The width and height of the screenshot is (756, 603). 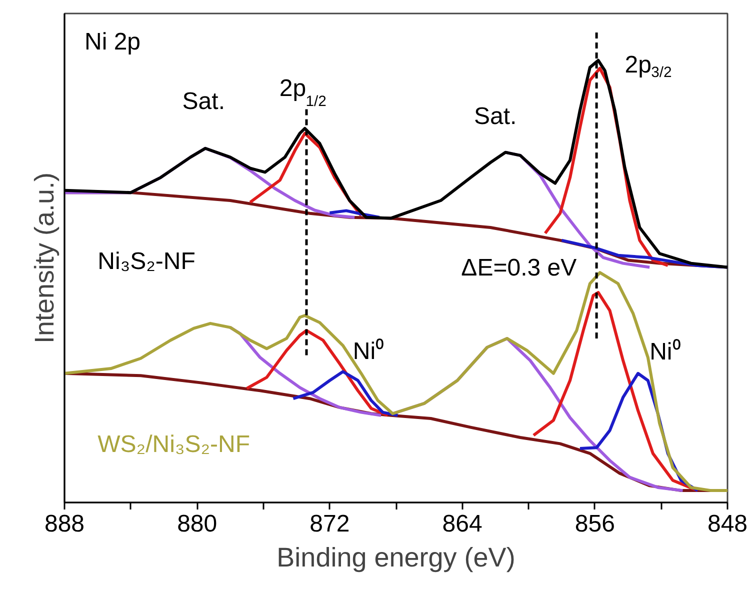 What do you see at coordinates (519, 268) in the screenshot?
I see `annotation: ΔE=0.3 eV` at bounding box center [519, 268].